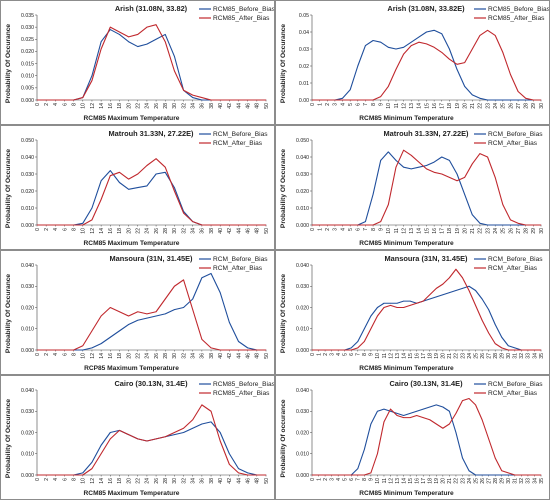 The width and height of the screenshot is (550, 502). I want to click on y-tick-label: 0.000, so click(27, 476).